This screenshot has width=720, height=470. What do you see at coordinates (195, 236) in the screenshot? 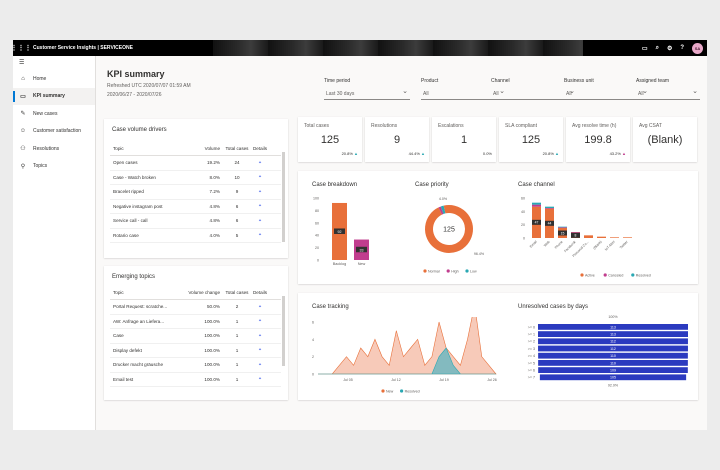
I see `table-row: Rotario case 4.0% 5 ⚭` at bounding box center [195, 236].